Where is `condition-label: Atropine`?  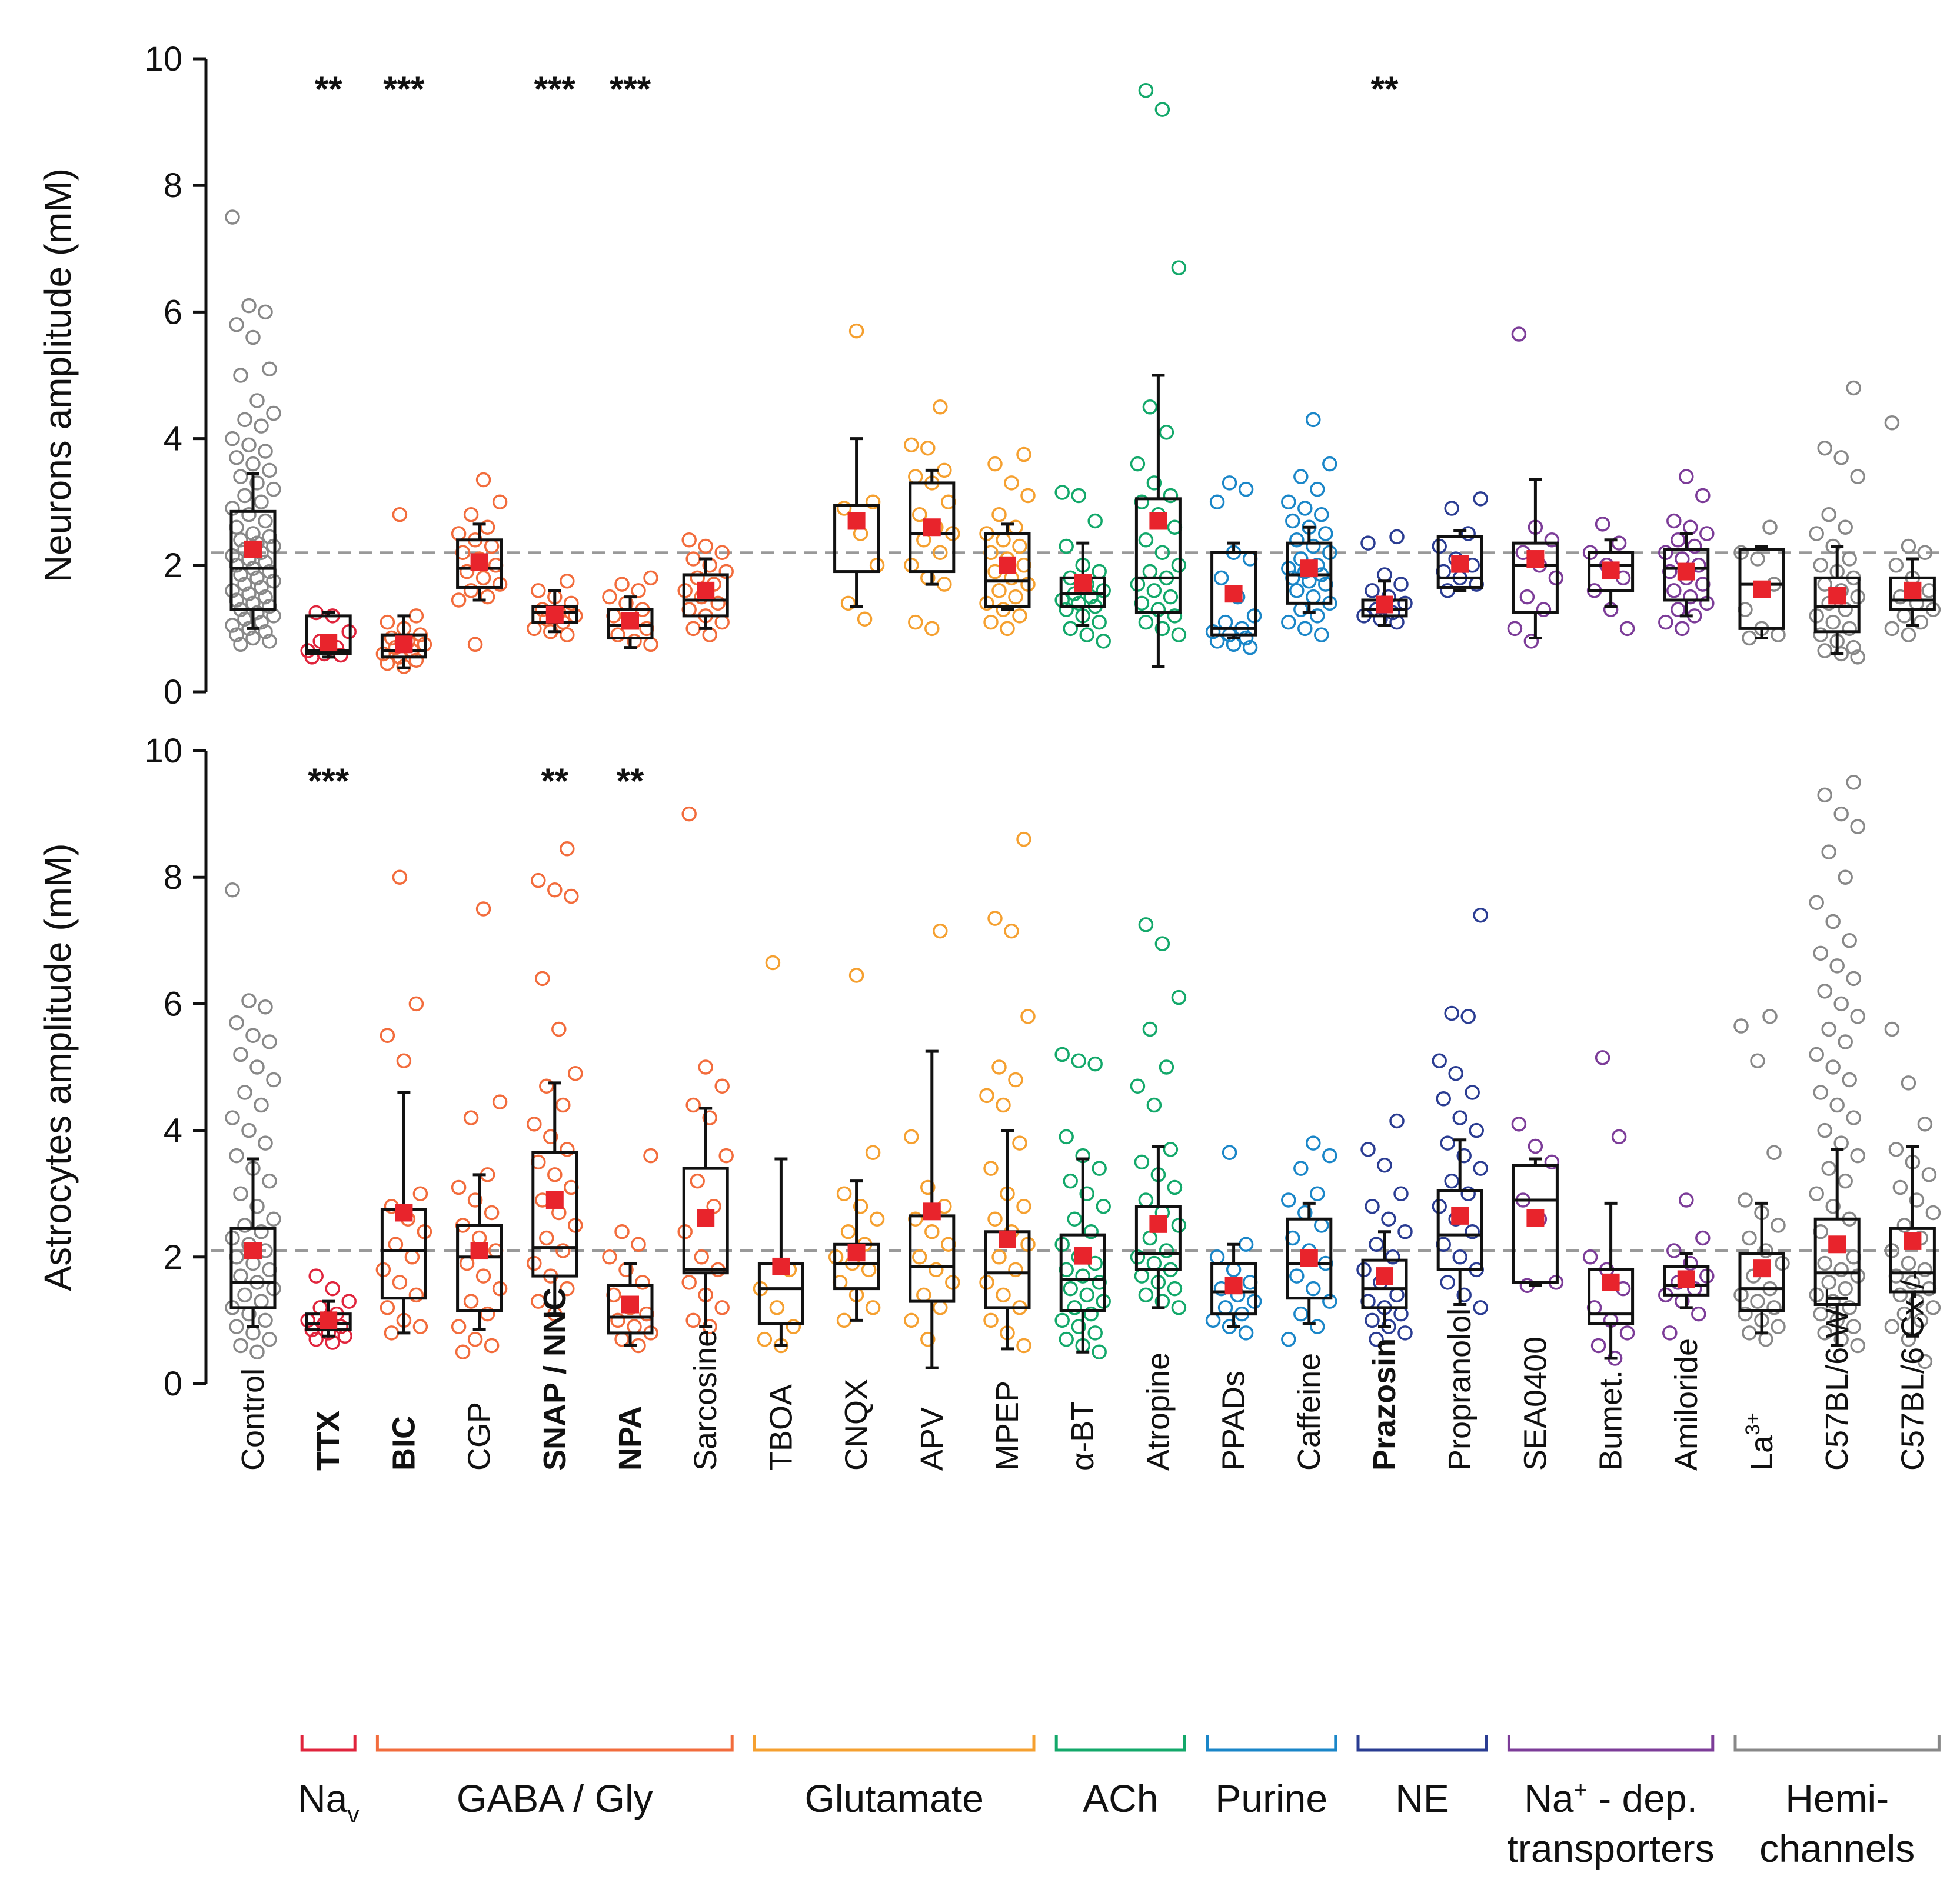
condition-label: Atropine is located at coordinates (1158, 1411).